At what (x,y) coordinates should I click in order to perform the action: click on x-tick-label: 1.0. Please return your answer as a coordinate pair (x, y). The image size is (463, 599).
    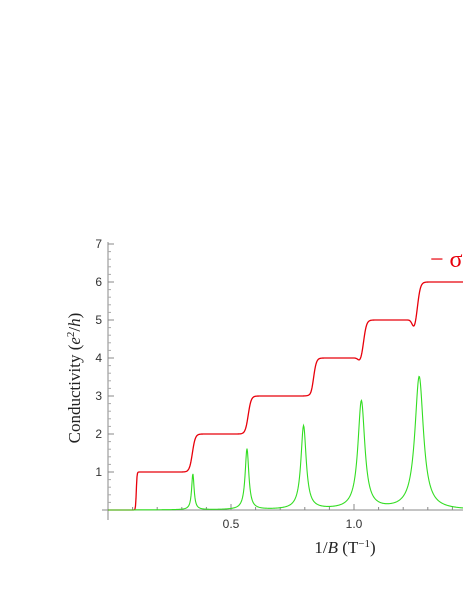
    Looking at the image, I should click on (354, 524).